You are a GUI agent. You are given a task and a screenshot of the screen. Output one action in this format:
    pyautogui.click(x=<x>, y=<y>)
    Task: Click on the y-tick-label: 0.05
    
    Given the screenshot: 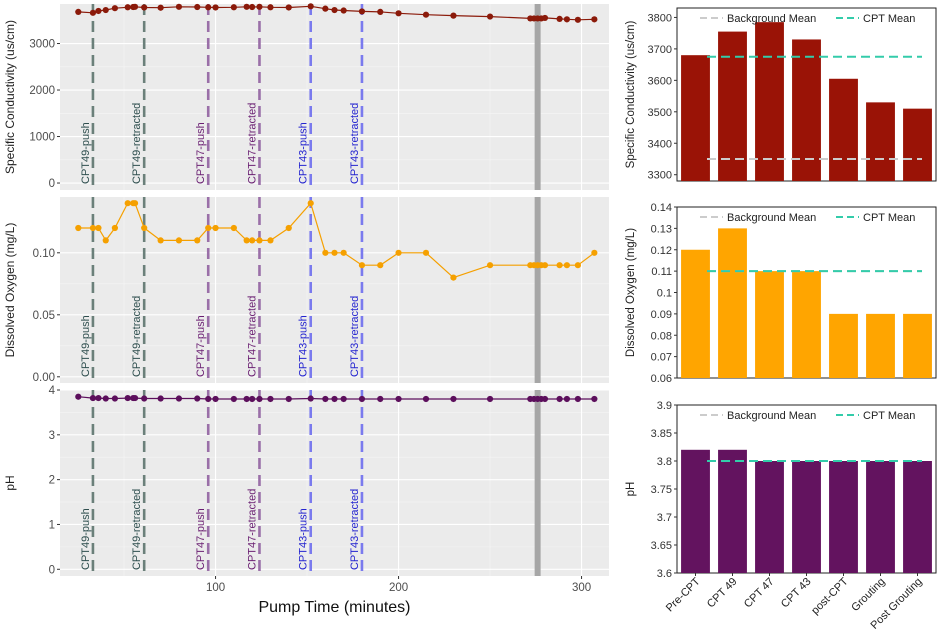 What is the action you would take?
    pyautogui.click(x=44, y=316)
    